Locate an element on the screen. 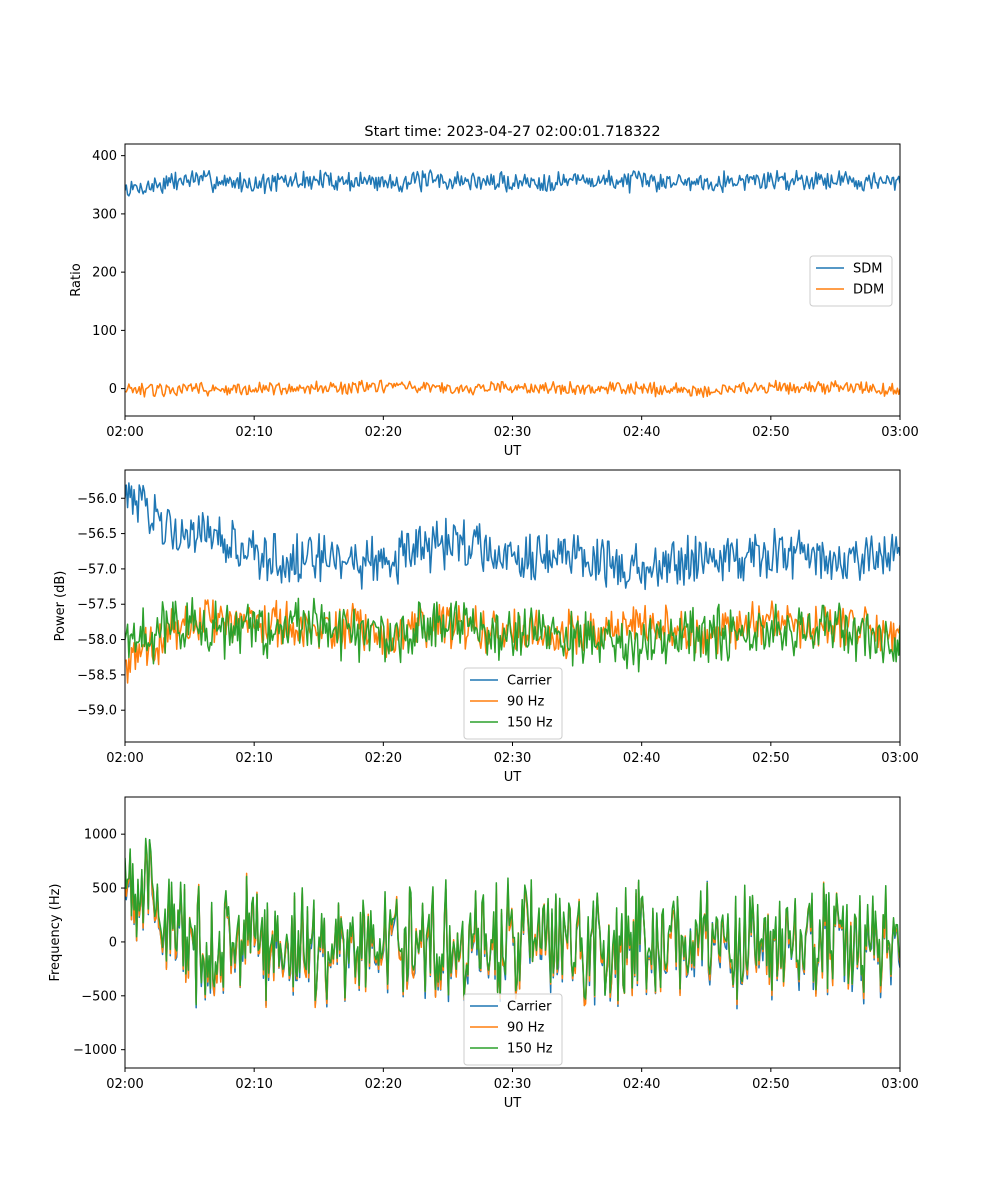 This screenshot has width=1000, height=1200. y-axis-label: Power (dB) is located at coordinates (60, 606).